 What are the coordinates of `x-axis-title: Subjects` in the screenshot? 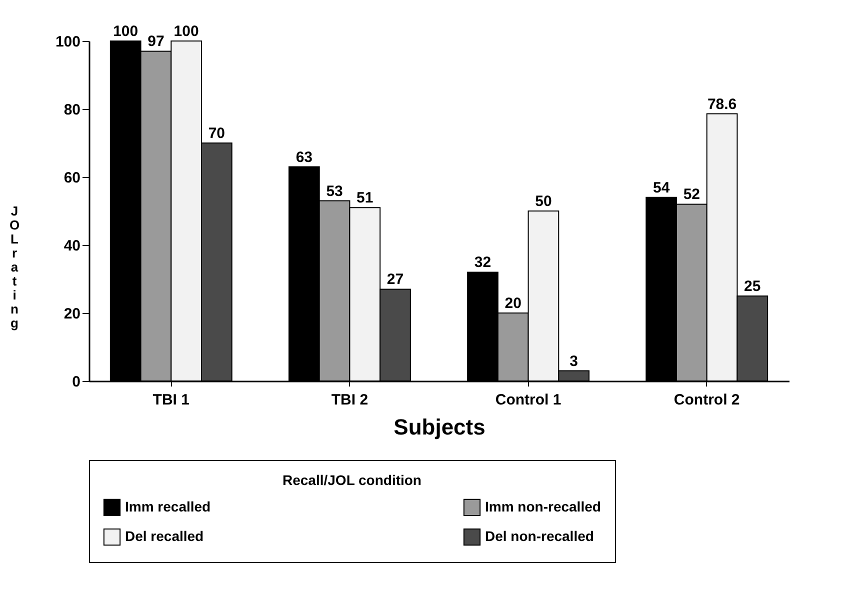 It's located at (440, 427).